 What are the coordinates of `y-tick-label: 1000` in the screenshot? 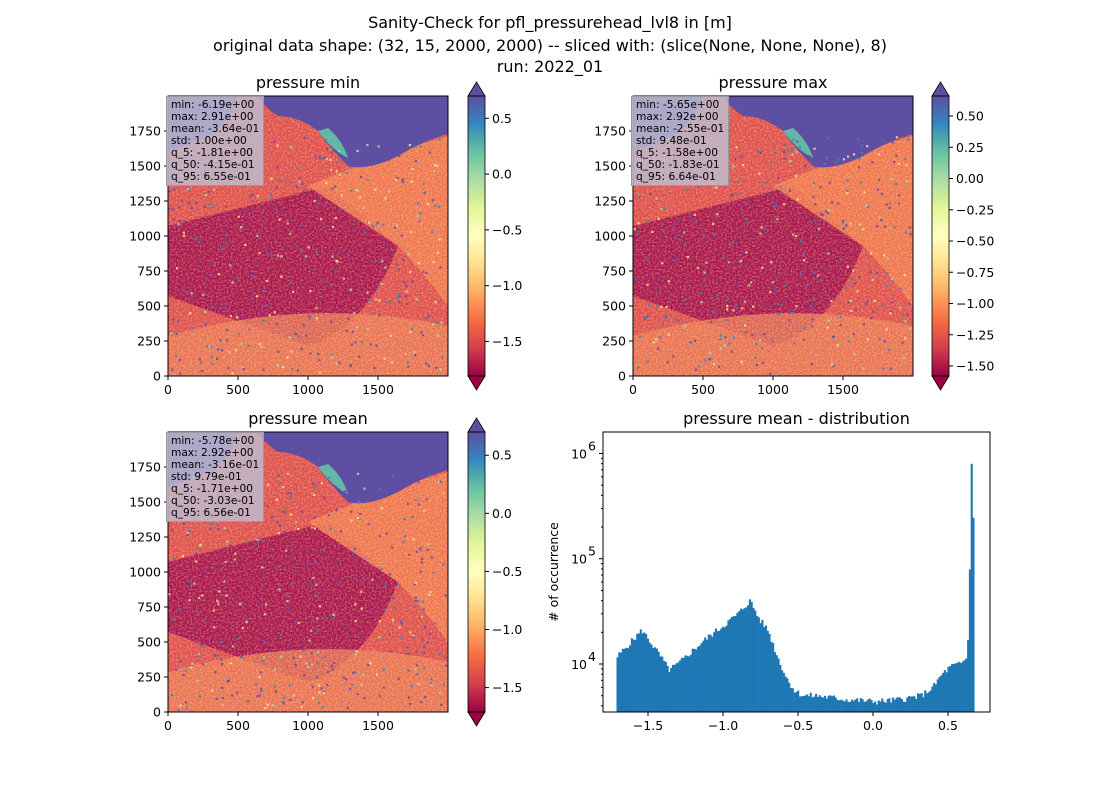 It's located at (145, 572).